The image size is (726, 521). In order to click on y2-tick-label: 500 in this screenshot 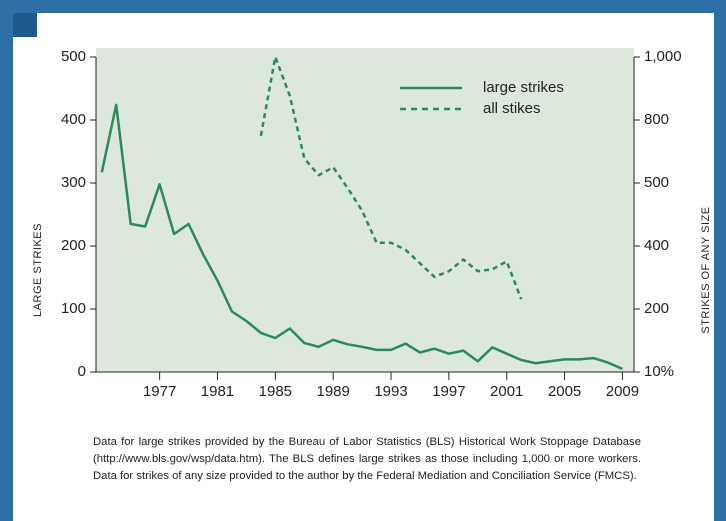, I will do `click(656, 182)`.